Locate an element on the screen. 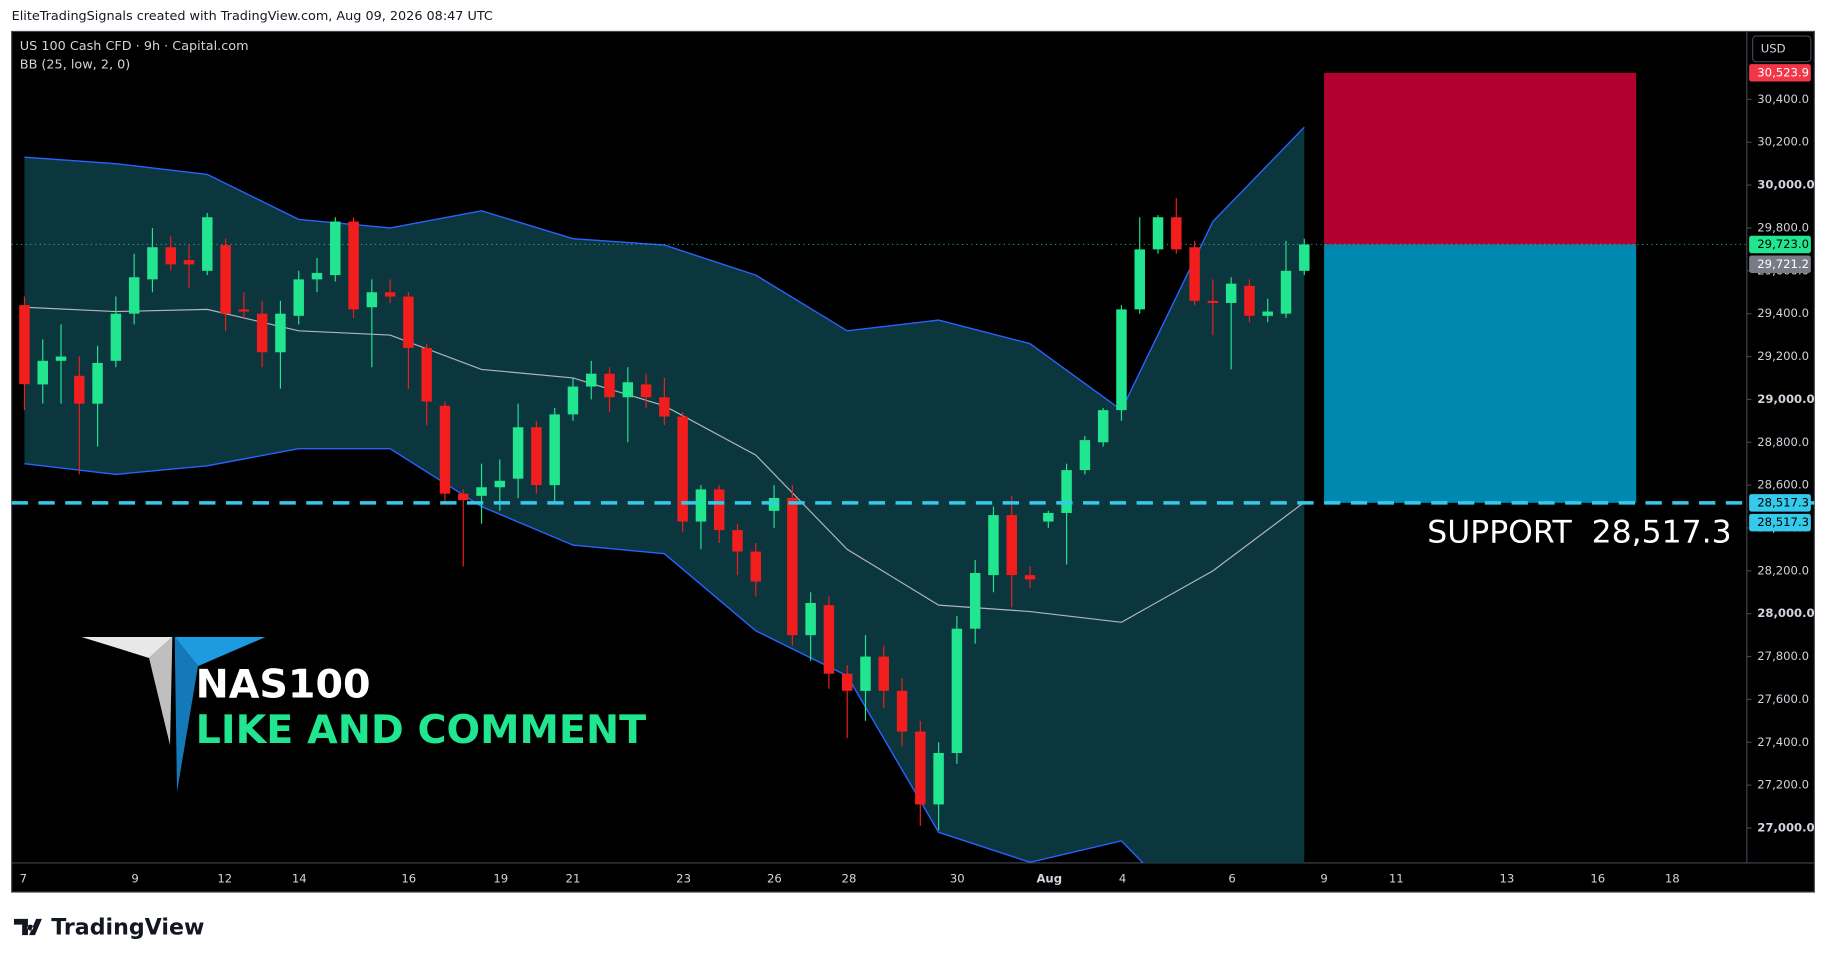 The image size is (1826, 963). target-zone is located at coordinates (1480, 373).